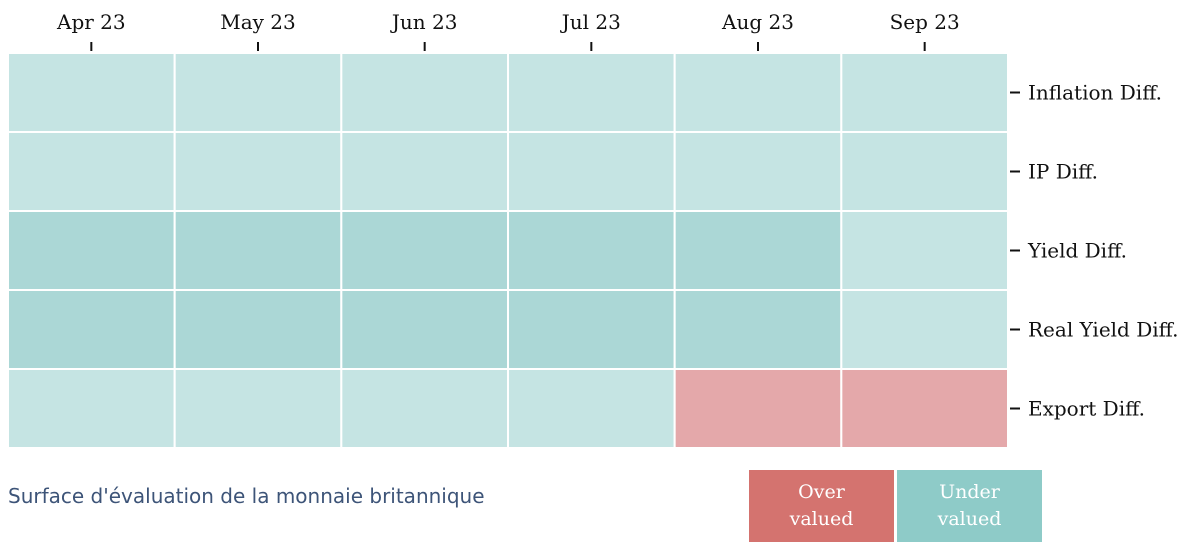 The width and height of the screenshot is (1196, 542). Describe the element at coordinates (590, 22) in the screenshot. I see `x-tick-label: Jul 23` at that location.